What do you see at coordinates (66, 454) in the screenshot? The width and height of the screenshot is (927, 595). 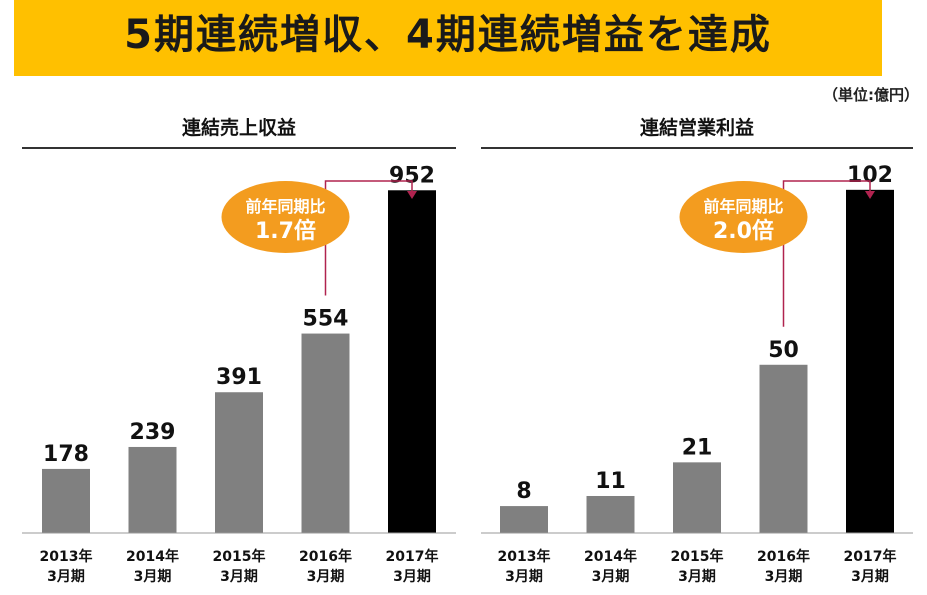 I see `value-label-0: 178` at bounding box center [66, 454].